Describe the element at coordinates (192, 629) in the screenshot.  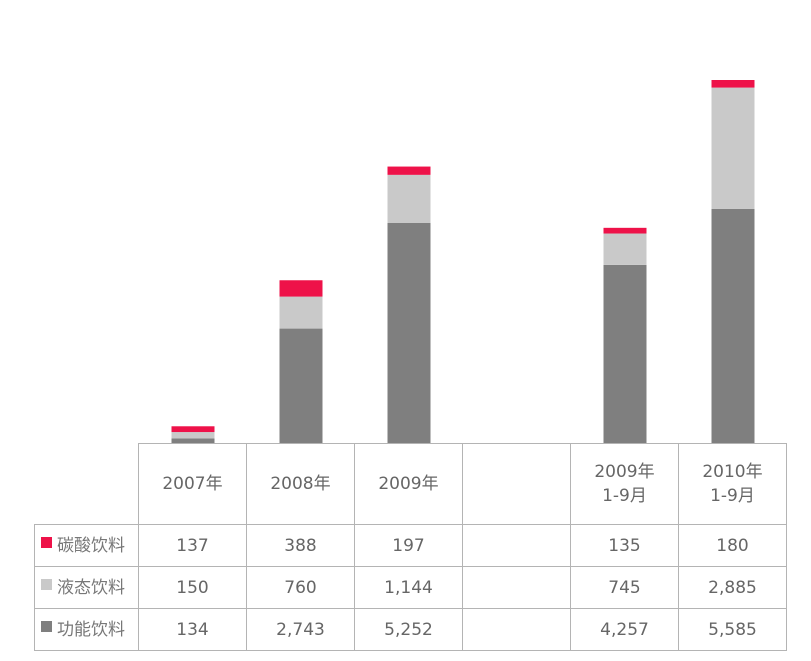
I see `data-cell: 134` at that location.